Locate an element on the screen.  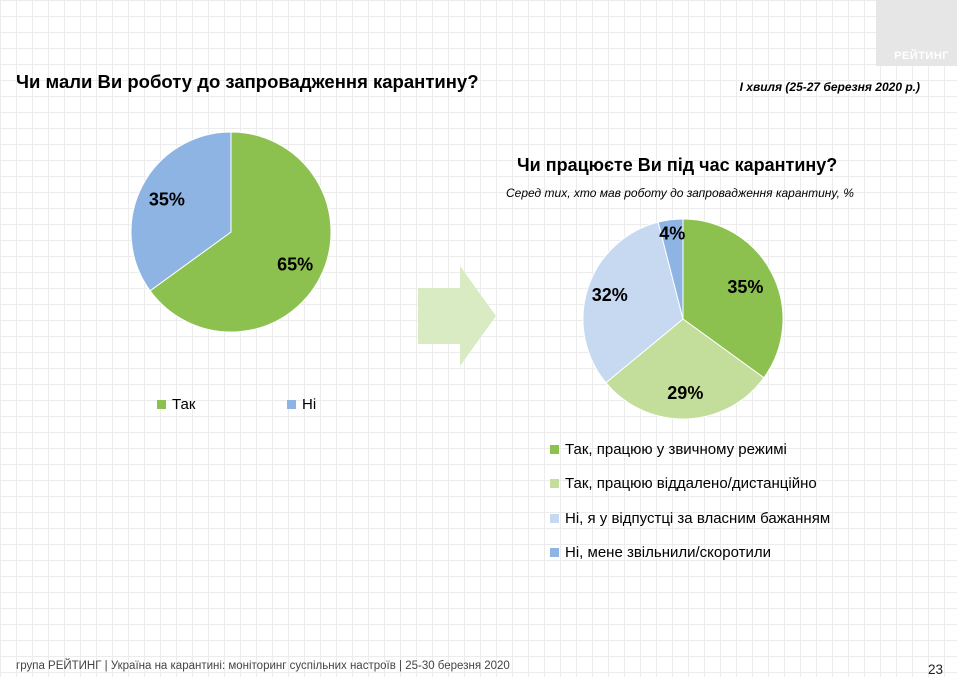
pie-chart-had-job: 65% 35% is located at coordinates (231, 232).